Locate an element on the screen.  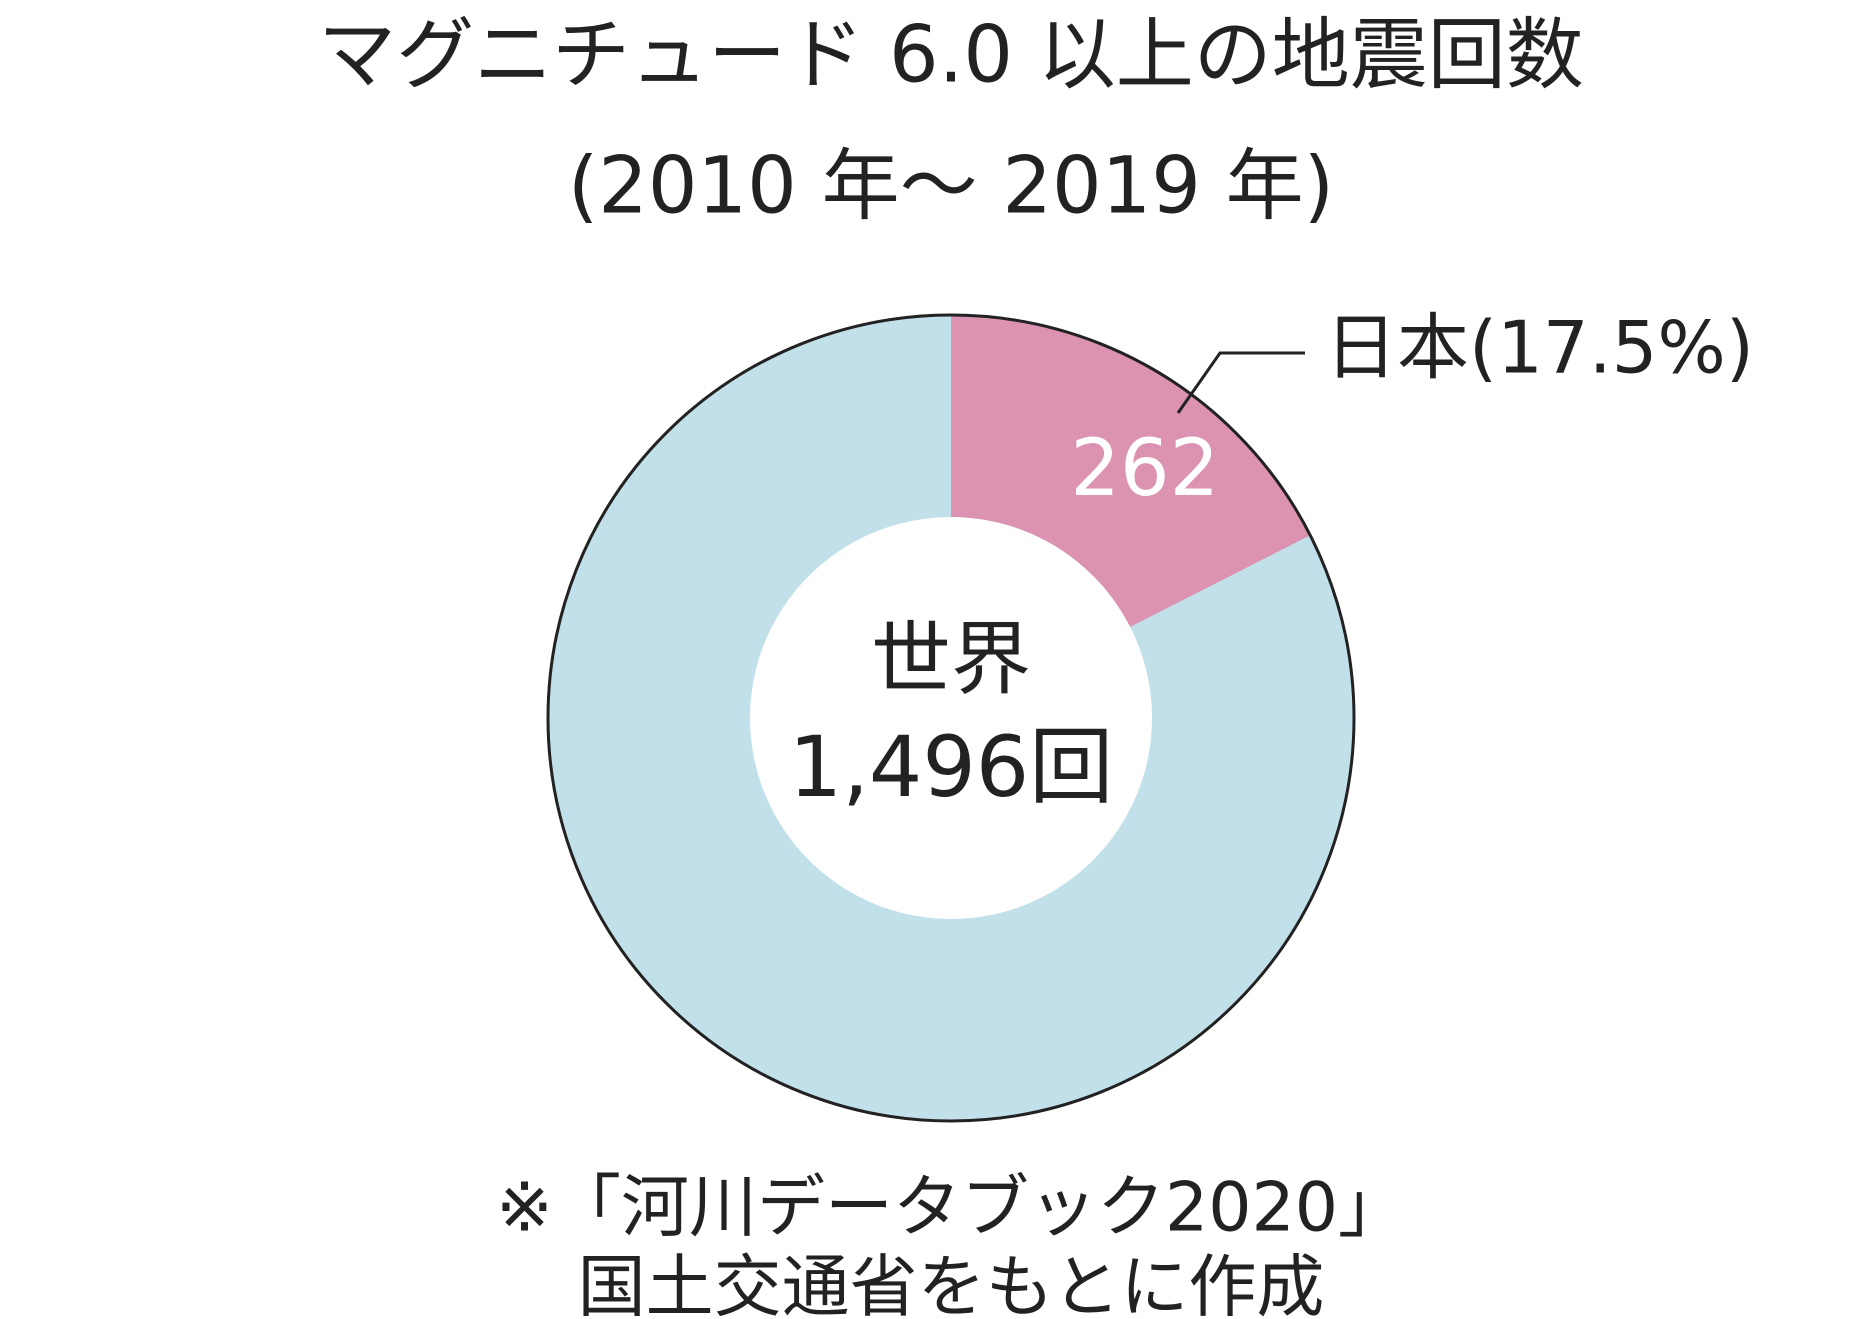
chart-title: マグニチュード 6.0 以上の地震回数 is located at coordinates (951, 55).